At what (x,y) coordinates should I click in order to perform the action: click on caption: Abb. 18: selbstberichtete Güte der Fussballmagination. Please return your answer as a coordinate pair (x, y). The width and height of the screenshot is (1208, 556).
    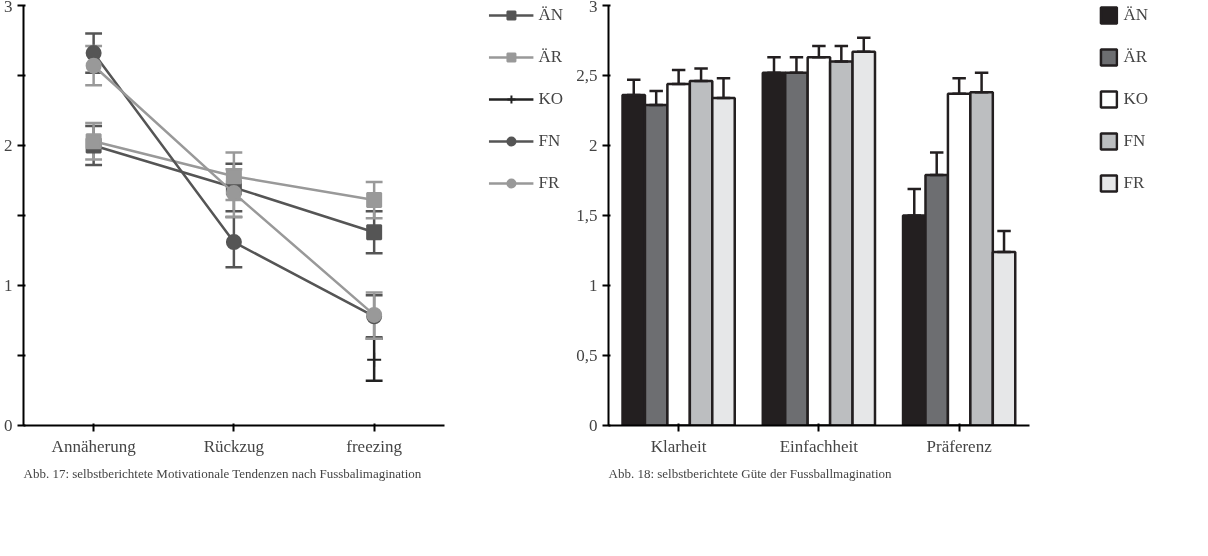
    Looking at the image, I should click on (750, 473).